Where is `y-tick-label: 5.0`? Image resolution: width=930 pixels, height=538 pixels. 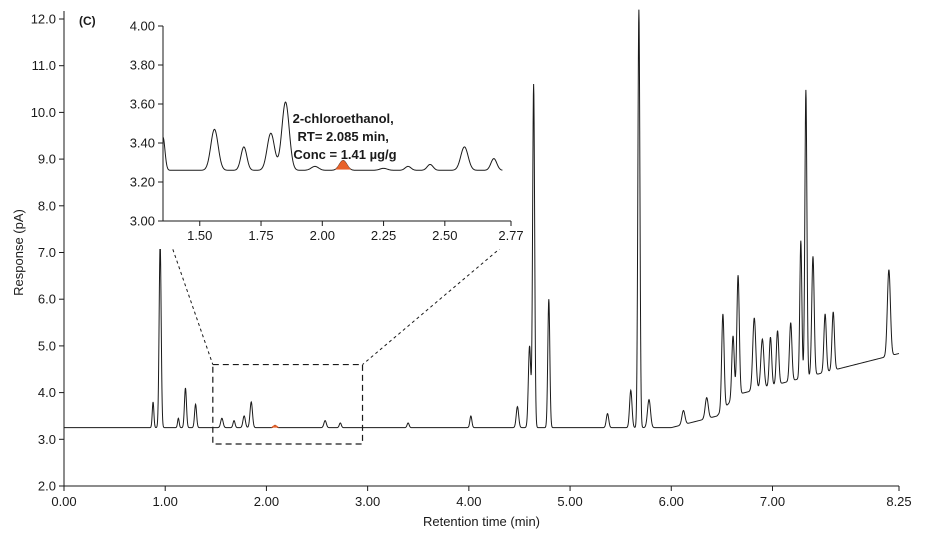
y-tick-label: 5.0 is located at coordinates (47, 345).